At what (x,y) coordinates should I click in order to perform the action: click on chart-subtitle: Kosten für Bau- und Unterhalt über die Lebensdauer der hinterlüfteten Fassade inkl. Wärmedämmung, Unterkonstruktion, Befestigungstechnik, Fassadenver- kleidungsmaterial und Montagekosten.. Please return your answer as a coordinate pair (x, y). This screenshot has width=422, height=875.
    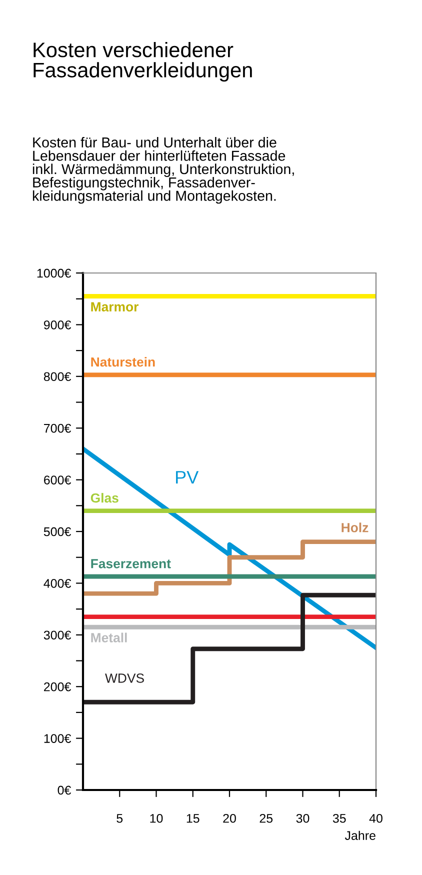
    Looking at the image, I should click on (163, 170).